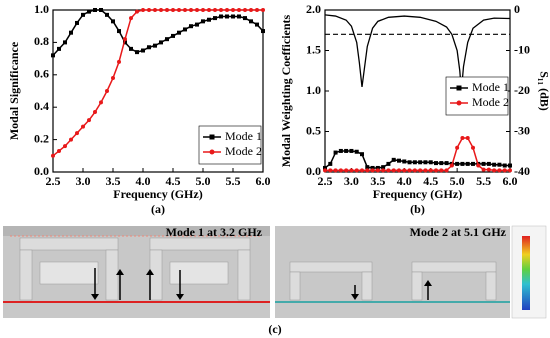 Image resolution: width=550 pixels, height=338 pixels. Describe the element at coordinates (351, 181) in the screenshot. I see `x-tick-label: 3.0` at that location.